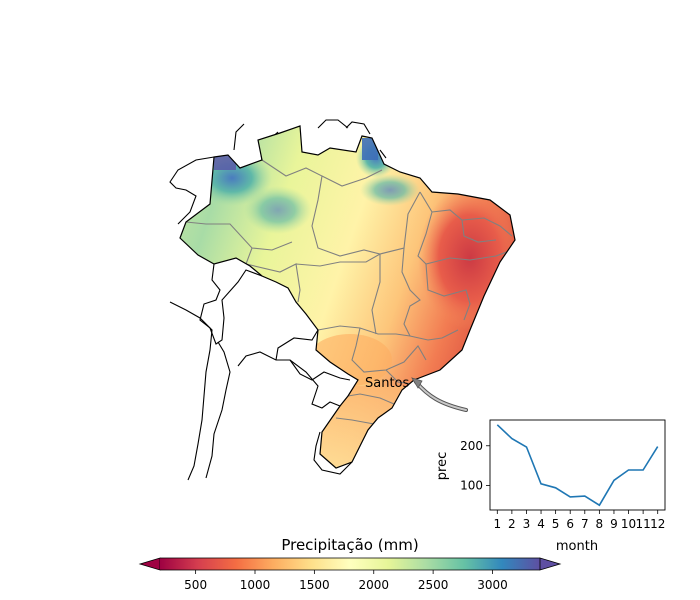  What do you see at coordinates (628, 524) in the screenshot?
I see `x-tick-label: 10` at bounding box center [628, 524].